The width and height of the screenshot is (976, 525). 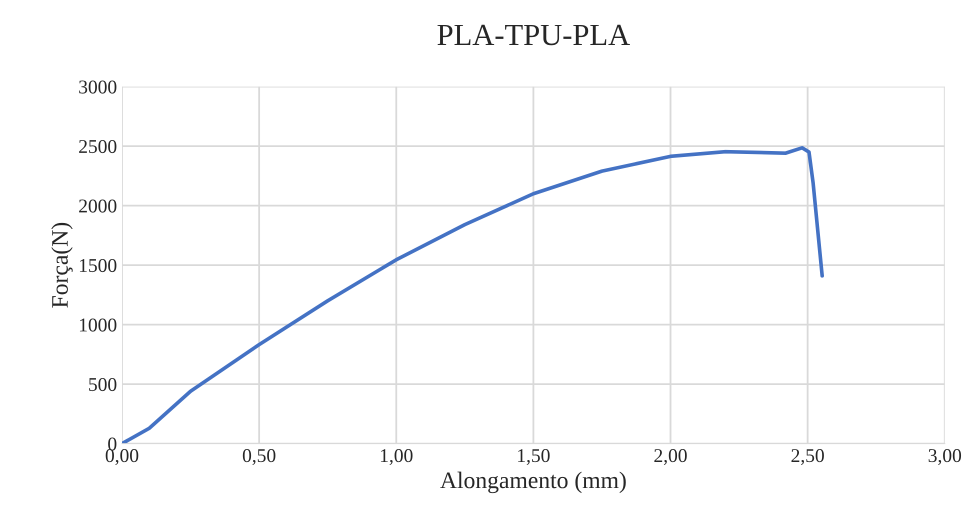 I want to click on y-tick-label: 3000, so click(x=97, y=87).